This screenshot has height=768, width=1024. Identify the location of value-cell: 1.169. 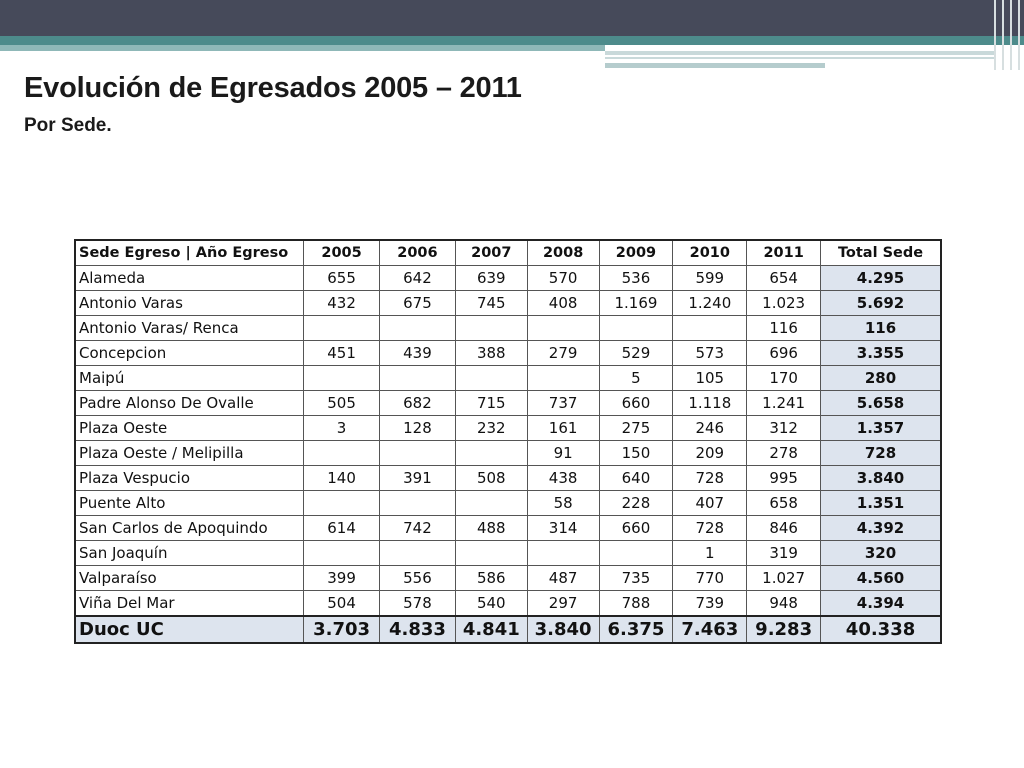
(636, 303).